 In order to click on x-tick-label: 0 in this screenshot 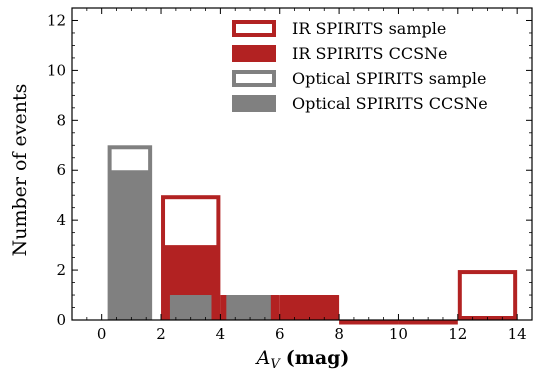, I will do `click(102, 334)`.